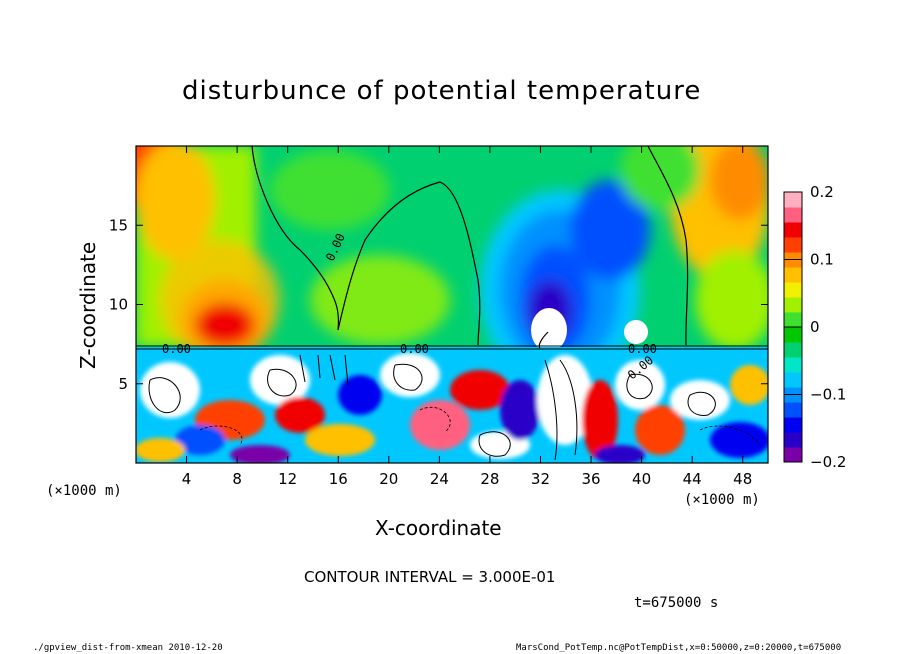  What do you see at coordinates (430, 577) in the screenshot?
I see `contour-interval: CONTOUR INTERVAL = 3.000E-01` at bounding box center [430, 577].